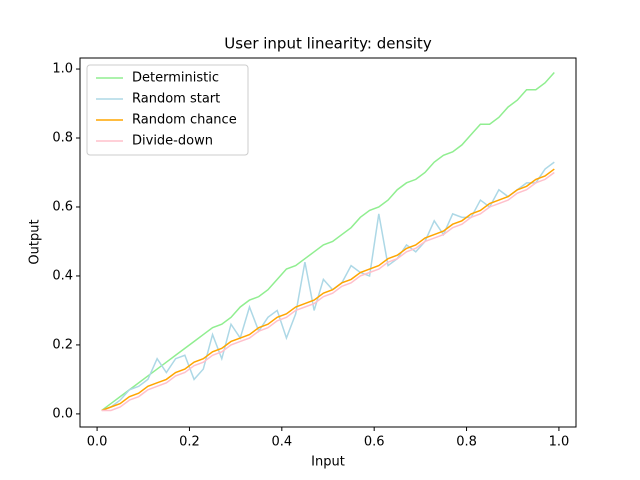  Describe the element at coordinates (176, 99) in the screenshot. I see `legend-label: Random start` at that location.